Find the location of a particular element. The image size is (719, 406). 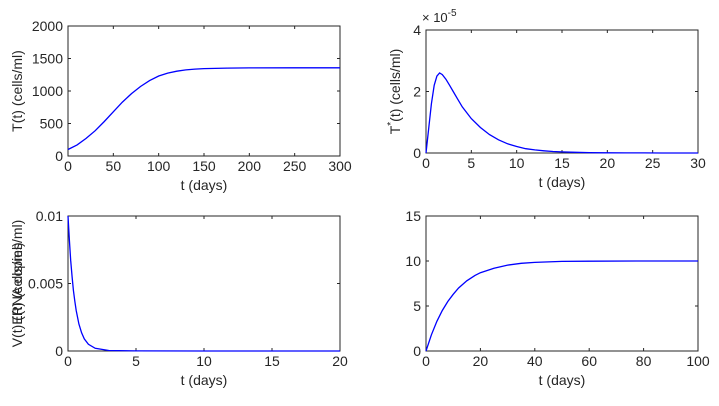

series-line-V is located at coordinates (203, 283).